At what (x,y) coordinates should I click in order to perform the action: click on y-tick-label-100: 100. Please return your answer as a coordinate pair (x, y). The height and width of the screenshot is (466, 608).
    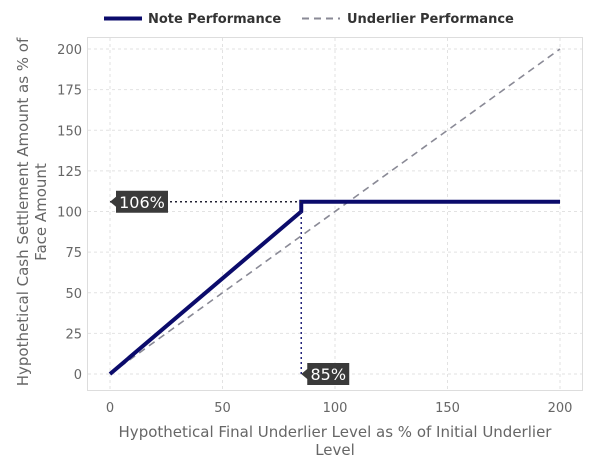
    Looking at the image, I should click on (69, 213).